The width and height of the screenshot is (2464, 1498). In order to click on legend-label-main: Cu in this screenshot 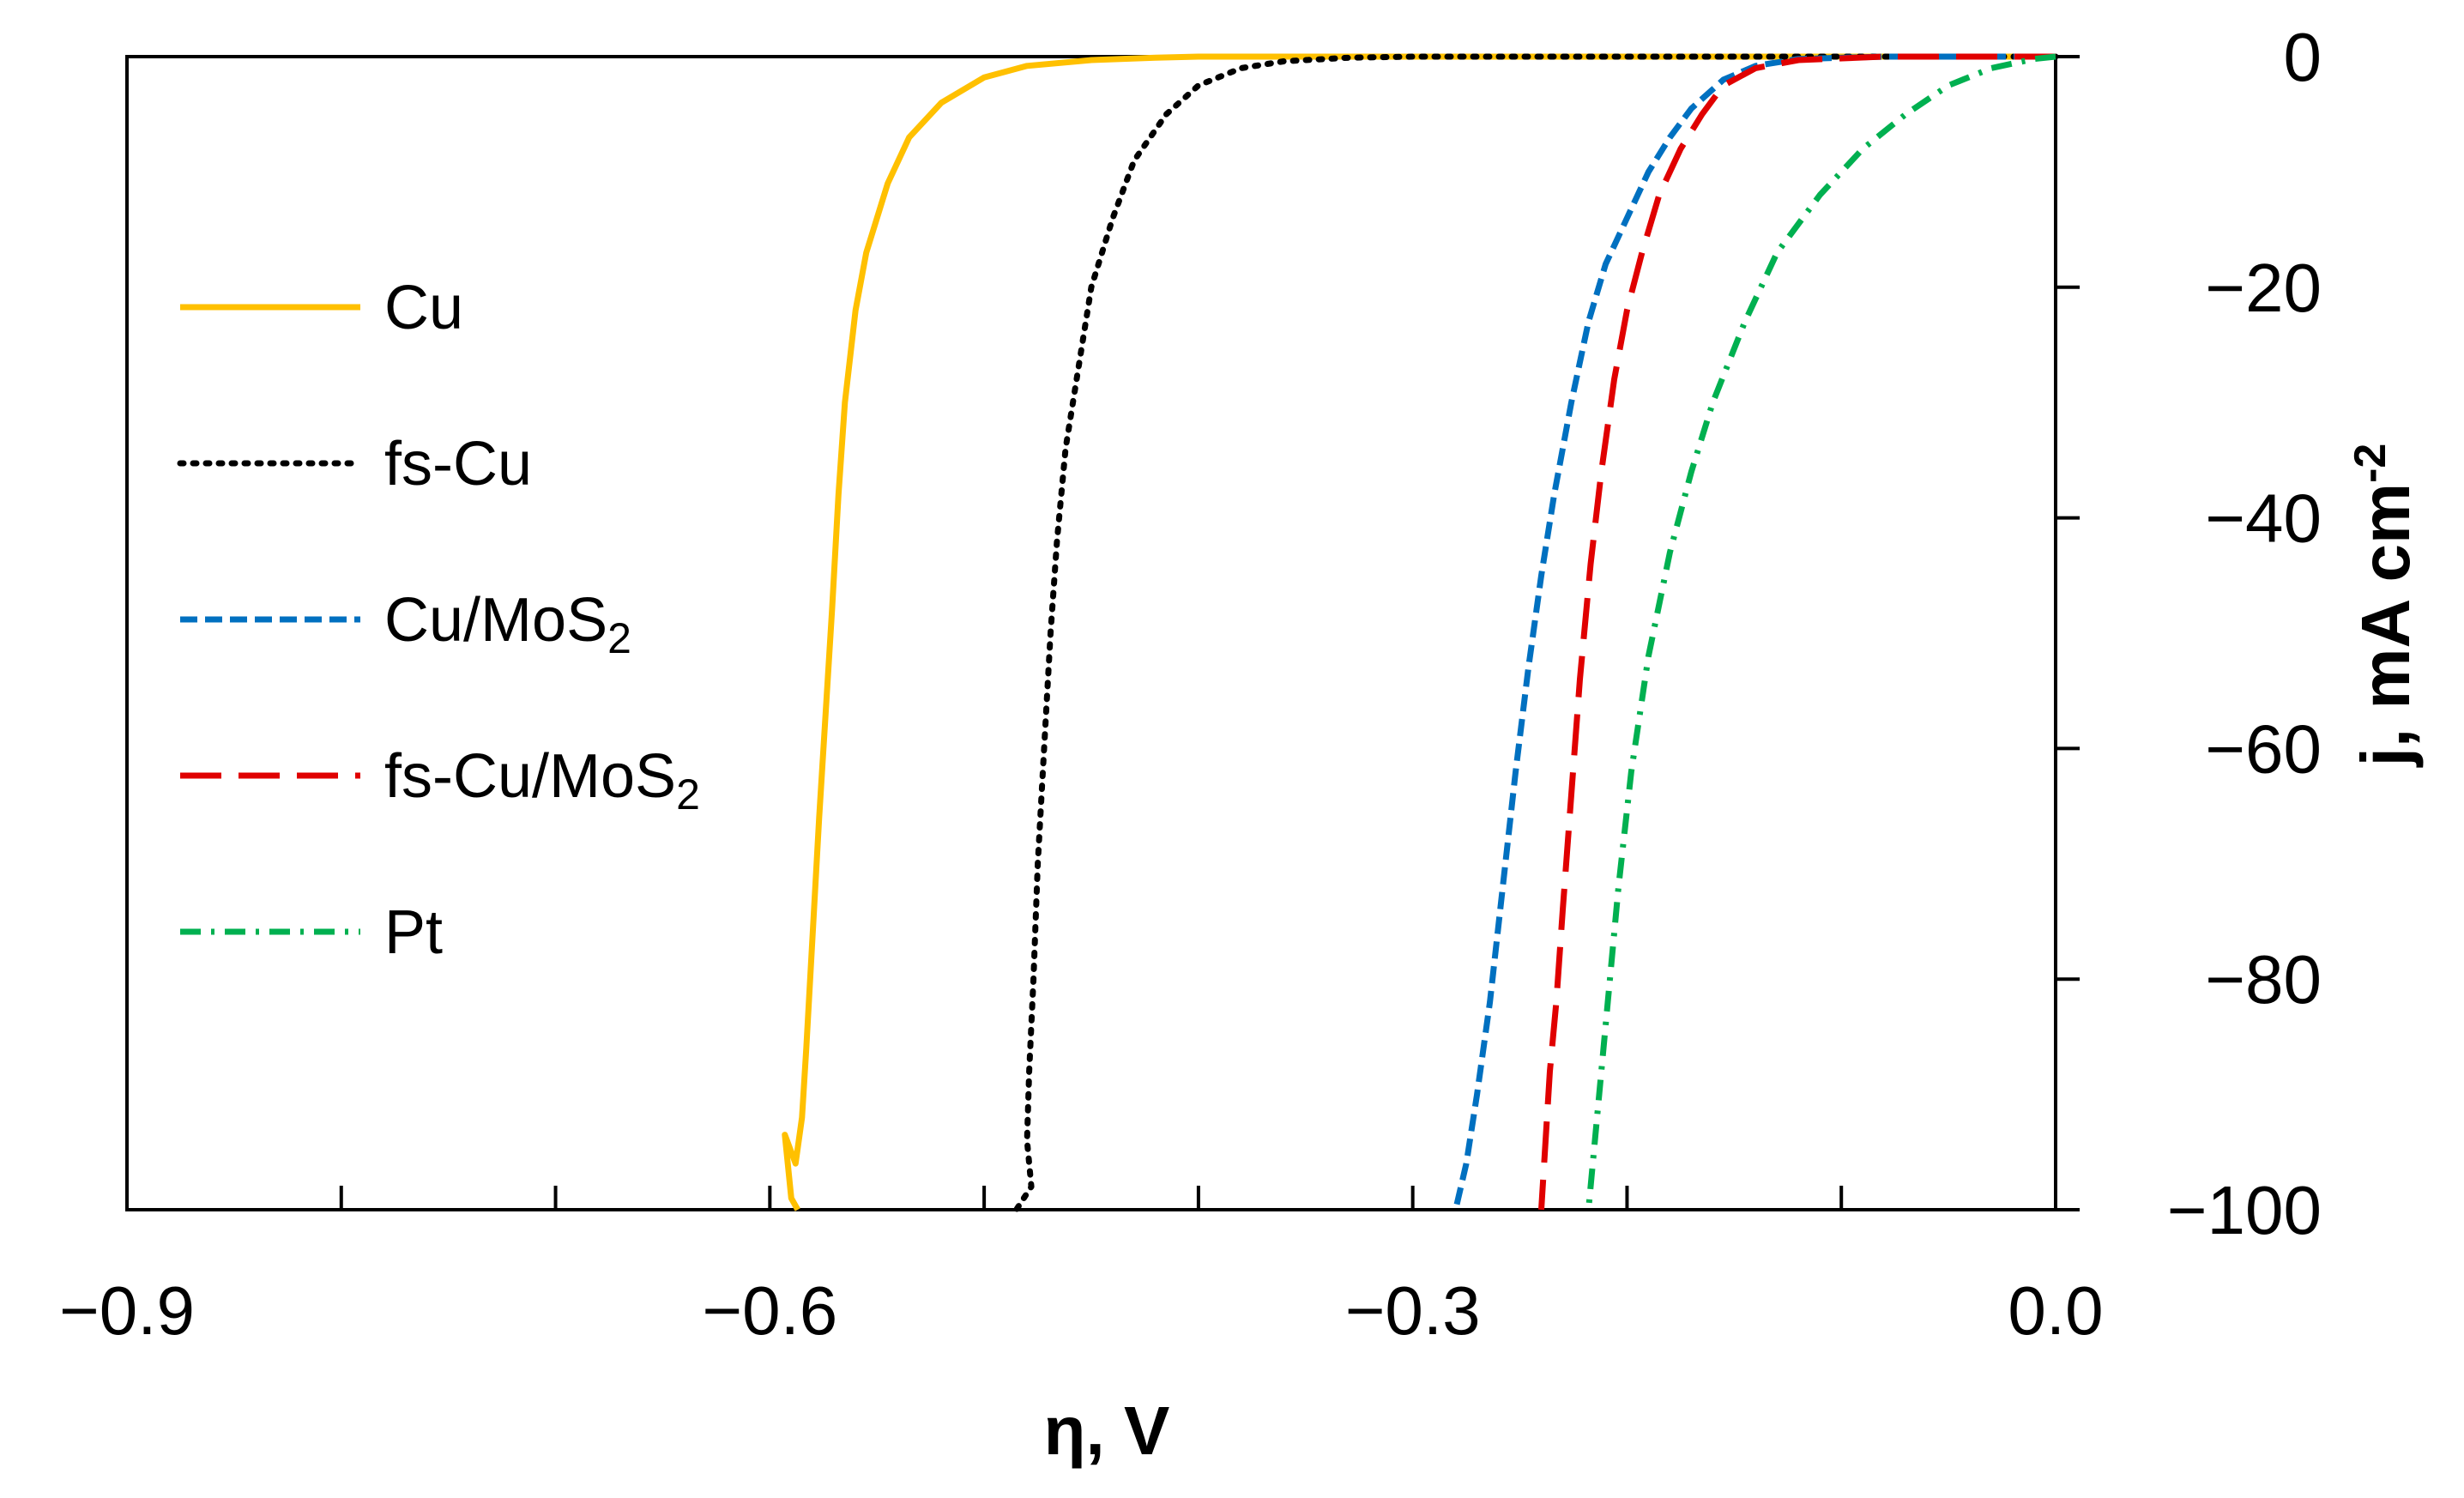, I will do `click(423, 308)`.